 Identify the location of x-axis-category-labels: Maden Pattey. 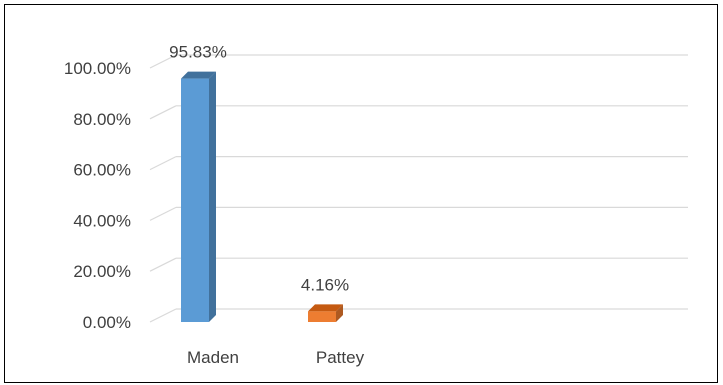
(276, 357).